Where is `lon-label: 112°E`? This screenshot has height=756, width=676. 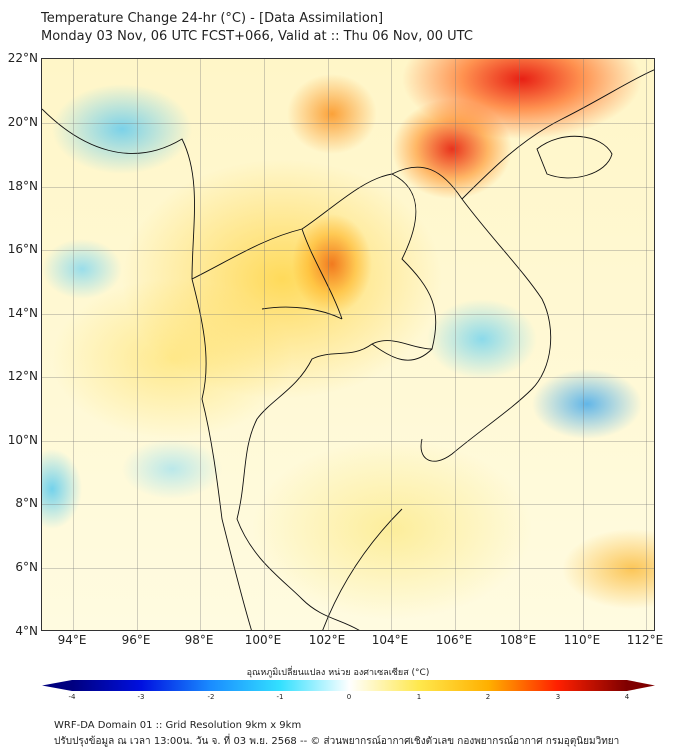
lon-label: 112°E is located at coordinates (645, 640).